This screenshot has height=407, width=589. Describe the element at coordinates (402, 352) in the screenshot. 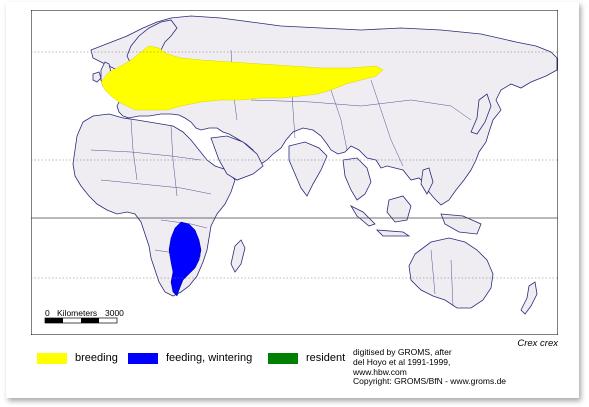

I see `credits-line-1: digitised by GROMS, after` at that location.